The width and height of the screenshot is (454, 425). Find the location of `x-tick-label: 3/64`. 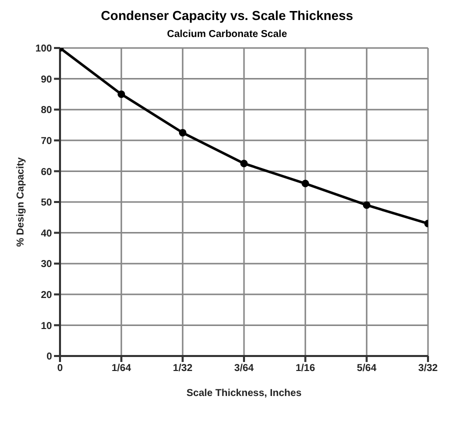

x-tick-label: 3/64 is located at coordinates (244, 368).